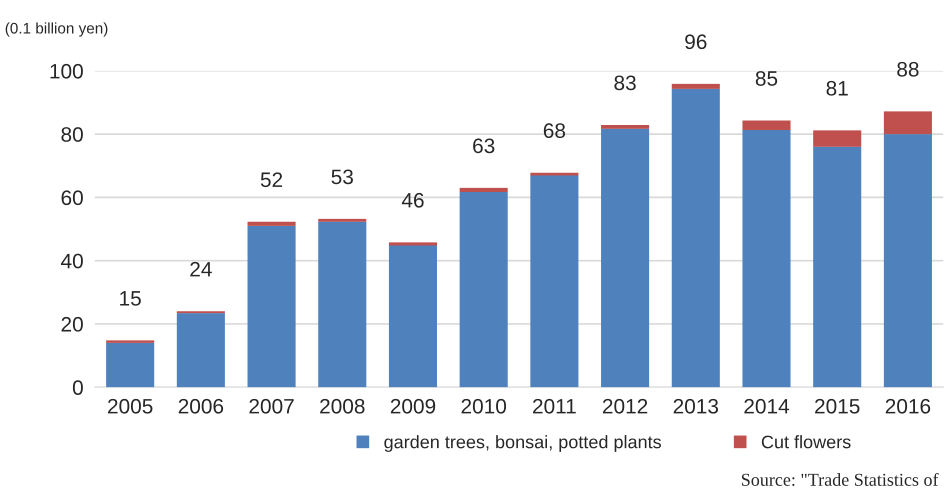 The width and height of the screenshot is (948, 492). I want to click on total-label: 81, so click(837, 88).